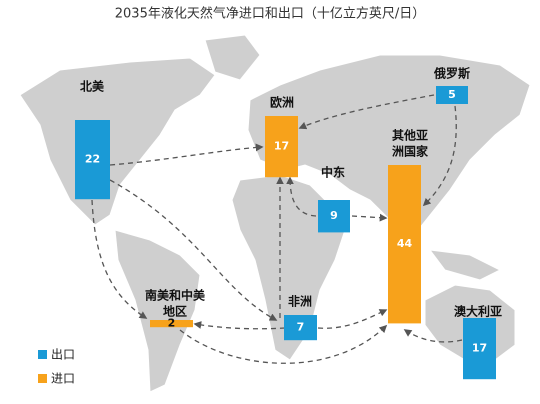 The height and width of the screenshot is (404, 540). Describe the element at coordinates (300, 301) in the screenshot. I see `region-label: 非洲` at that location.